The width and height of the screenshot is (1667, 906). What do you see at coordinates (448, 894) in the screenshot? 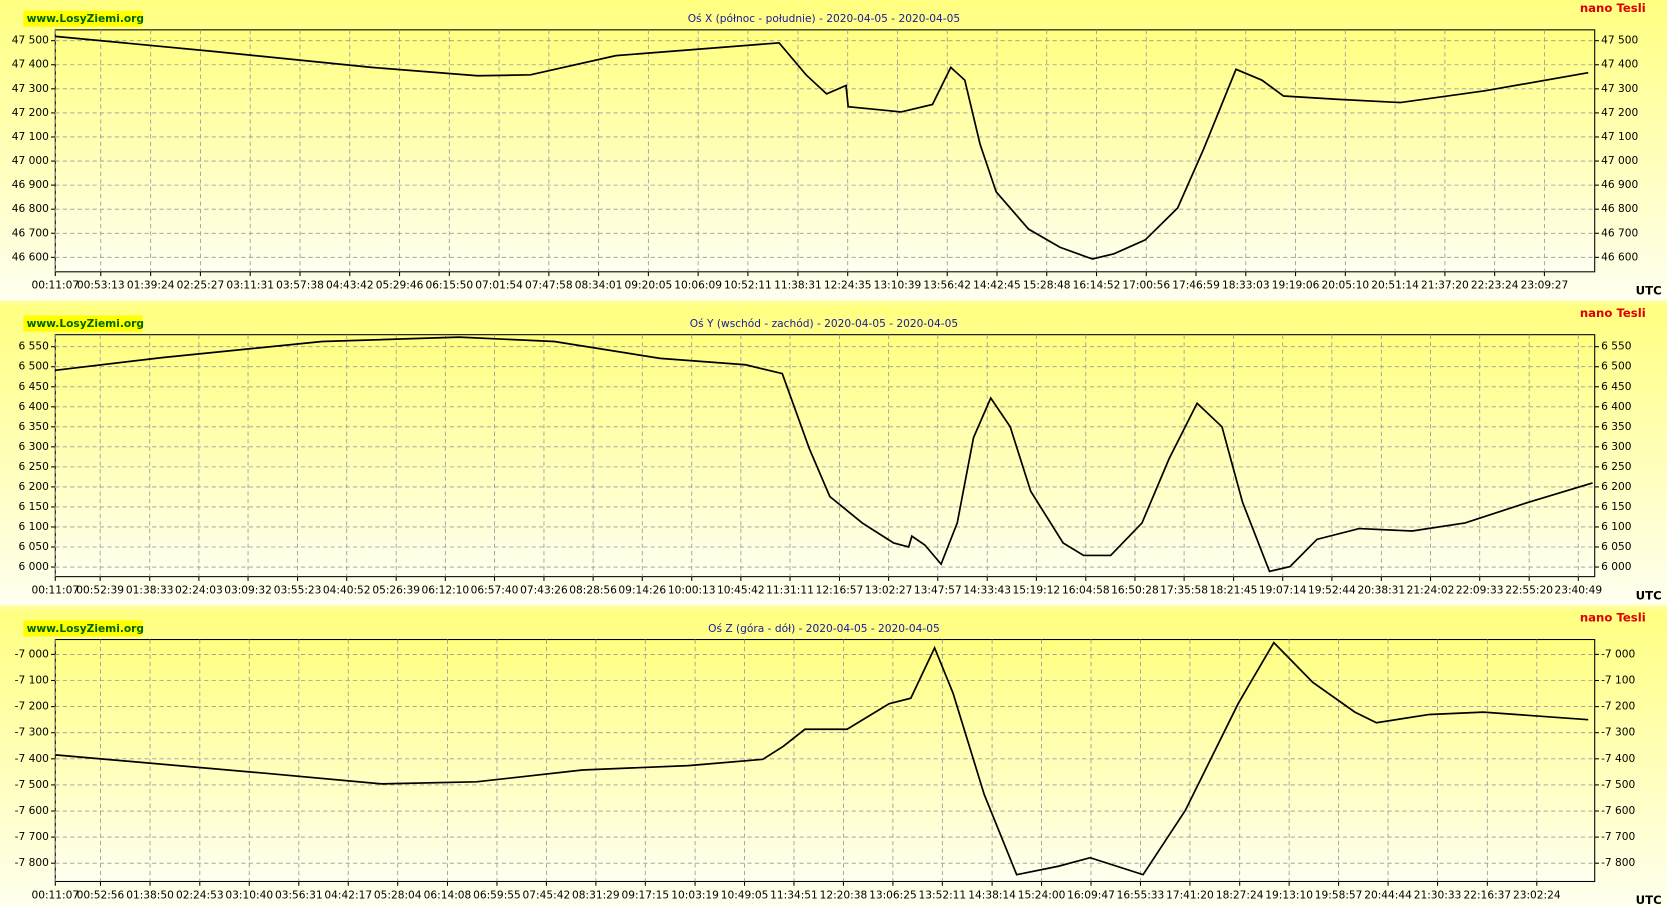
I see `x-tick-label: 06:14:08` at bounding box center [448, 894].